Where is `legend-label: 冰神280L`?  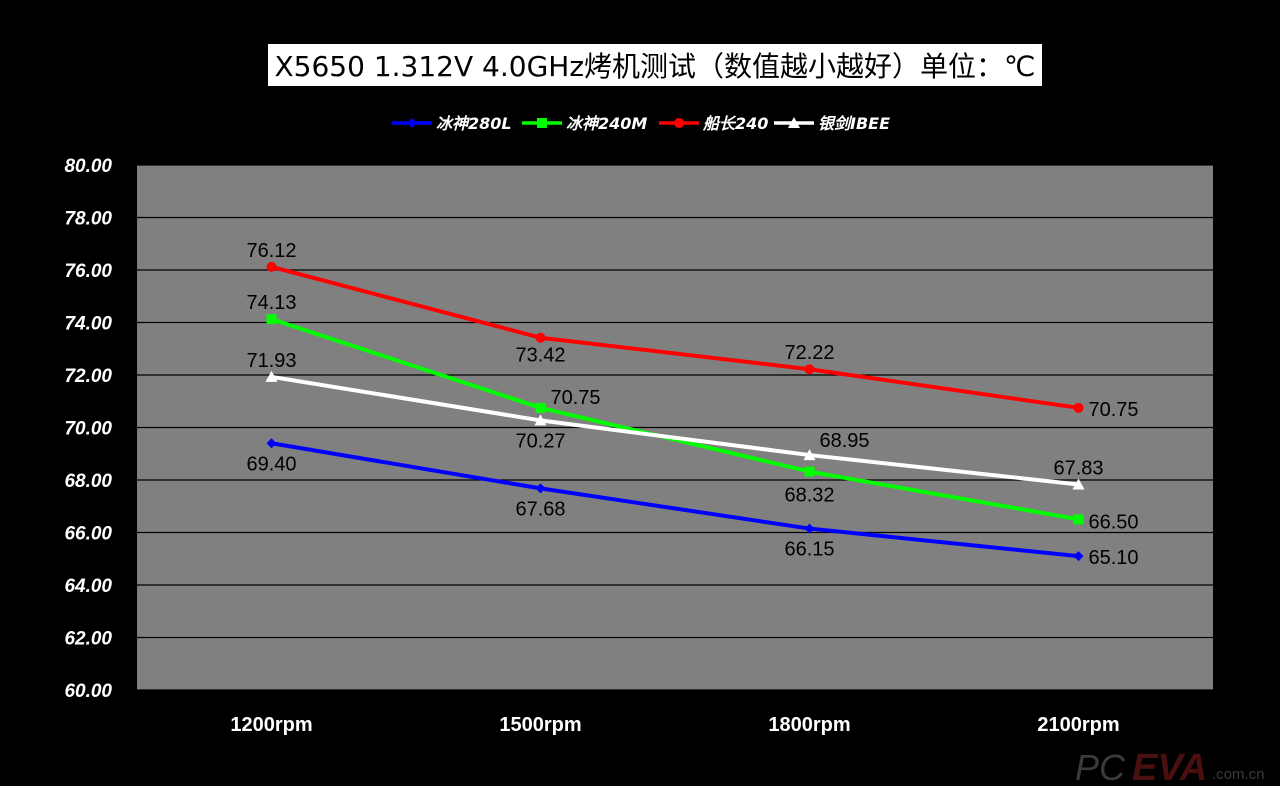
legend-label: 冰神280L is located at coordinates (474, 123).